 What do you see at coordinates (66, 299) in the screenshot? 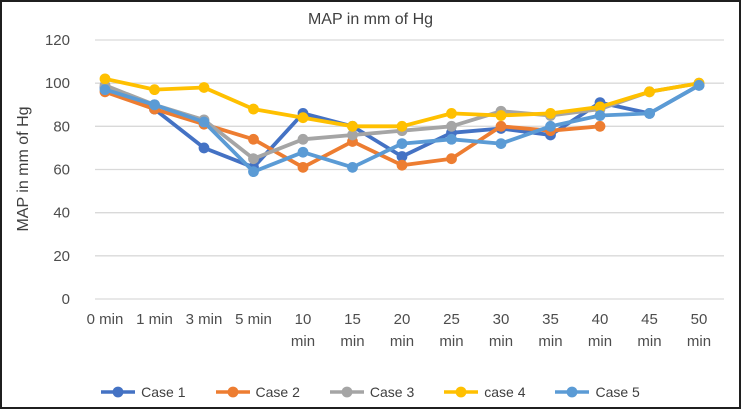
I see `y-tick-label: 0` at bounding box center [66, 299].